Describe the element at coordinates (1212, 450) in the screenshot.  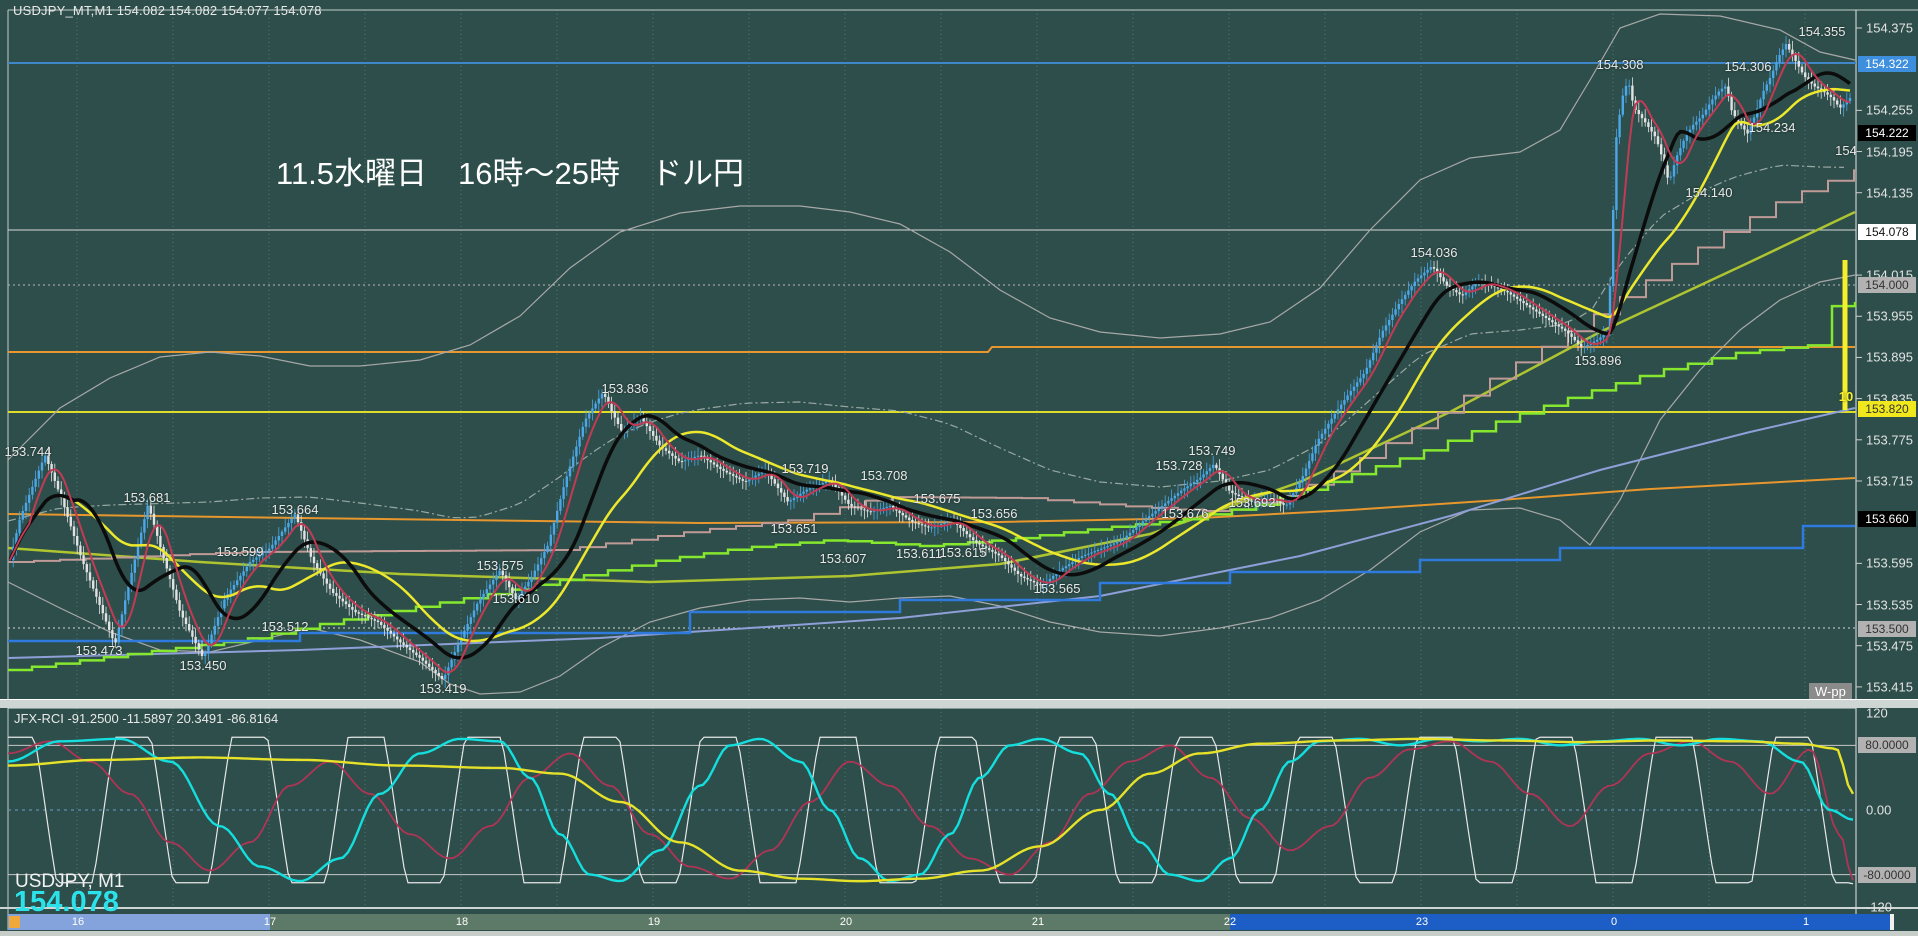
I see `candle-price-annotation: 153.749` at that location.